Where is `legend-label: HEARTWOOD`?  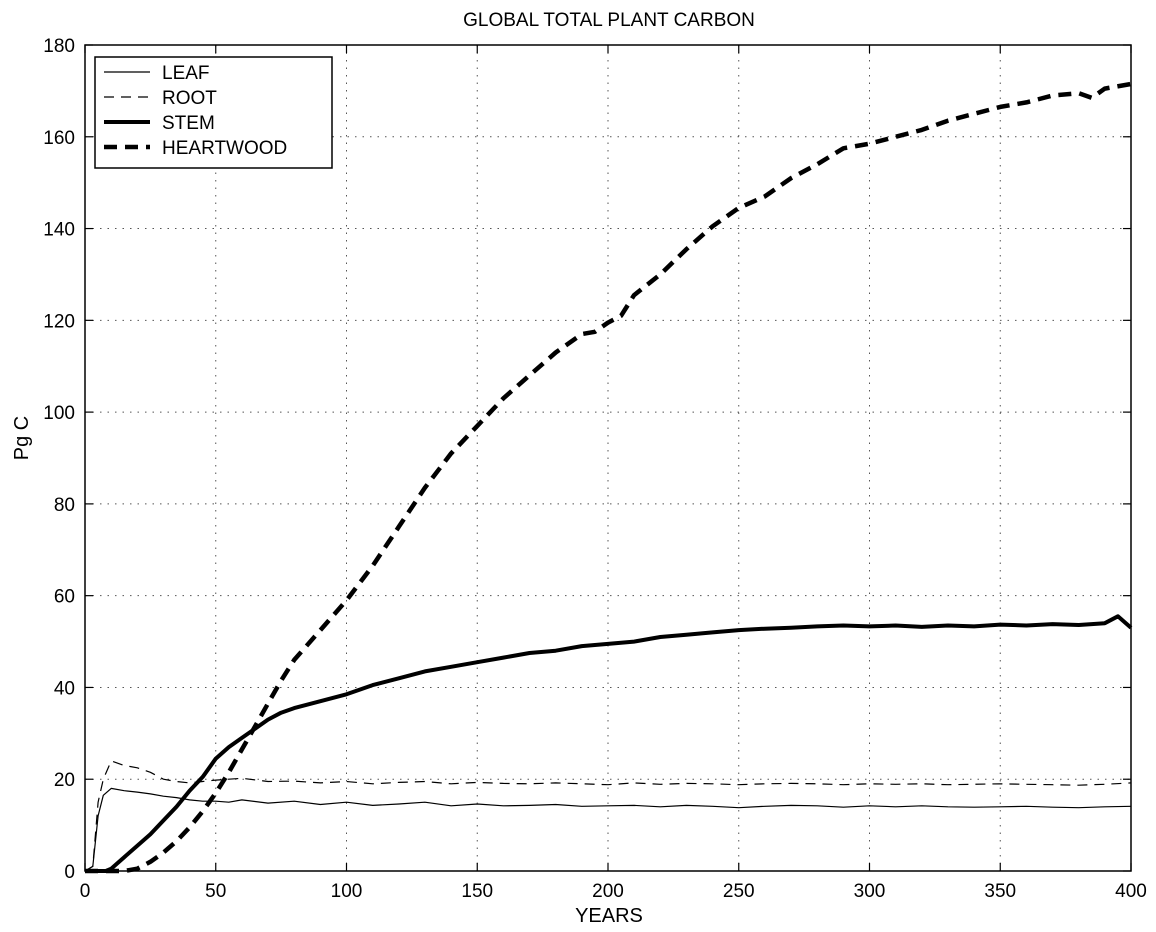
legend-label: HEARTWOOD is located at coordinates (224, 148).